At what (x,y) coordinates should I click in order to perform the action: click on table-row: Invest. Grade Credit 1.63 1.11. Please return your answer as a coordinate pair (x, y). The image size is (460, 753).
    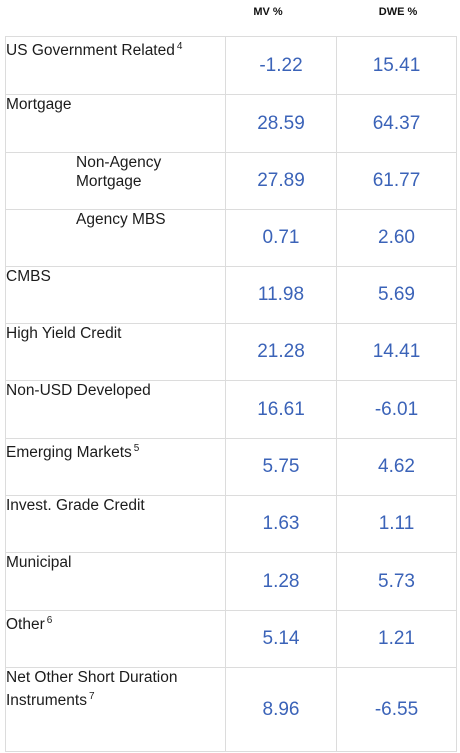
    Looking at the image, I should click on (231, 524).